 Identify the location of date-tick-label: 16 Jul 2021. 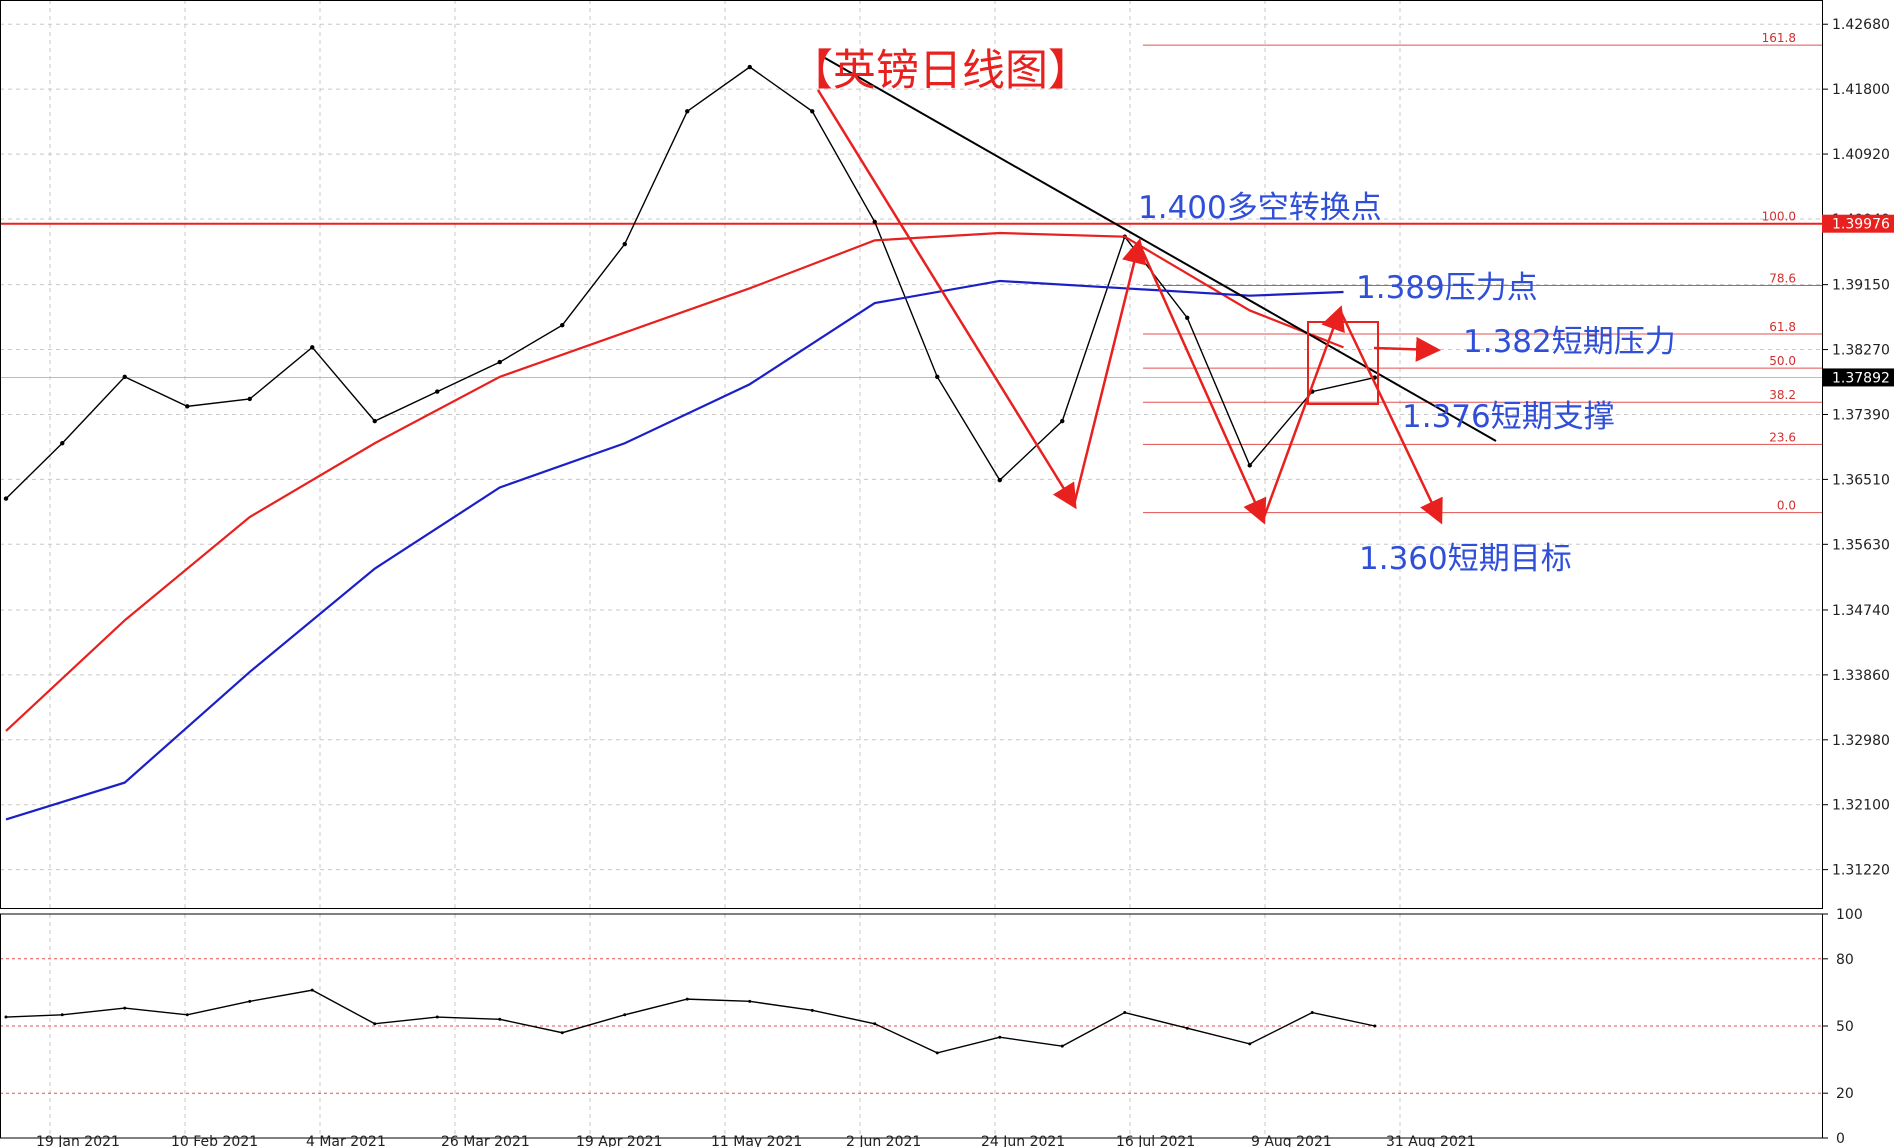
(1155, 1140).